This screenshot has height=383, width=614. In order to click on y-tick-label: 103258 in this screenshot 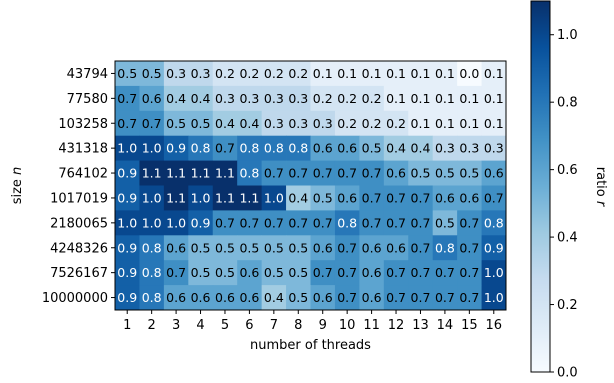, I will do `click(83, 124)`.